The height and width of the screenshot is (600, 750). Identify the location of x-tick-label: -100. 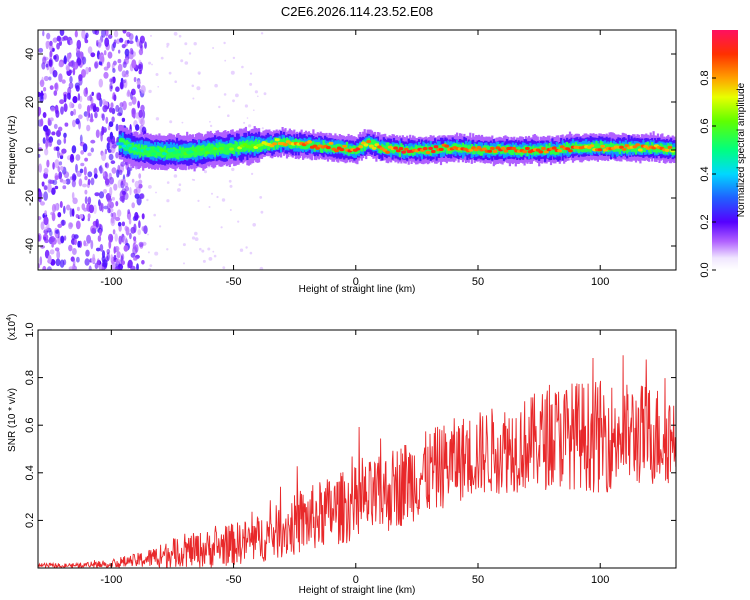
(111, 580).